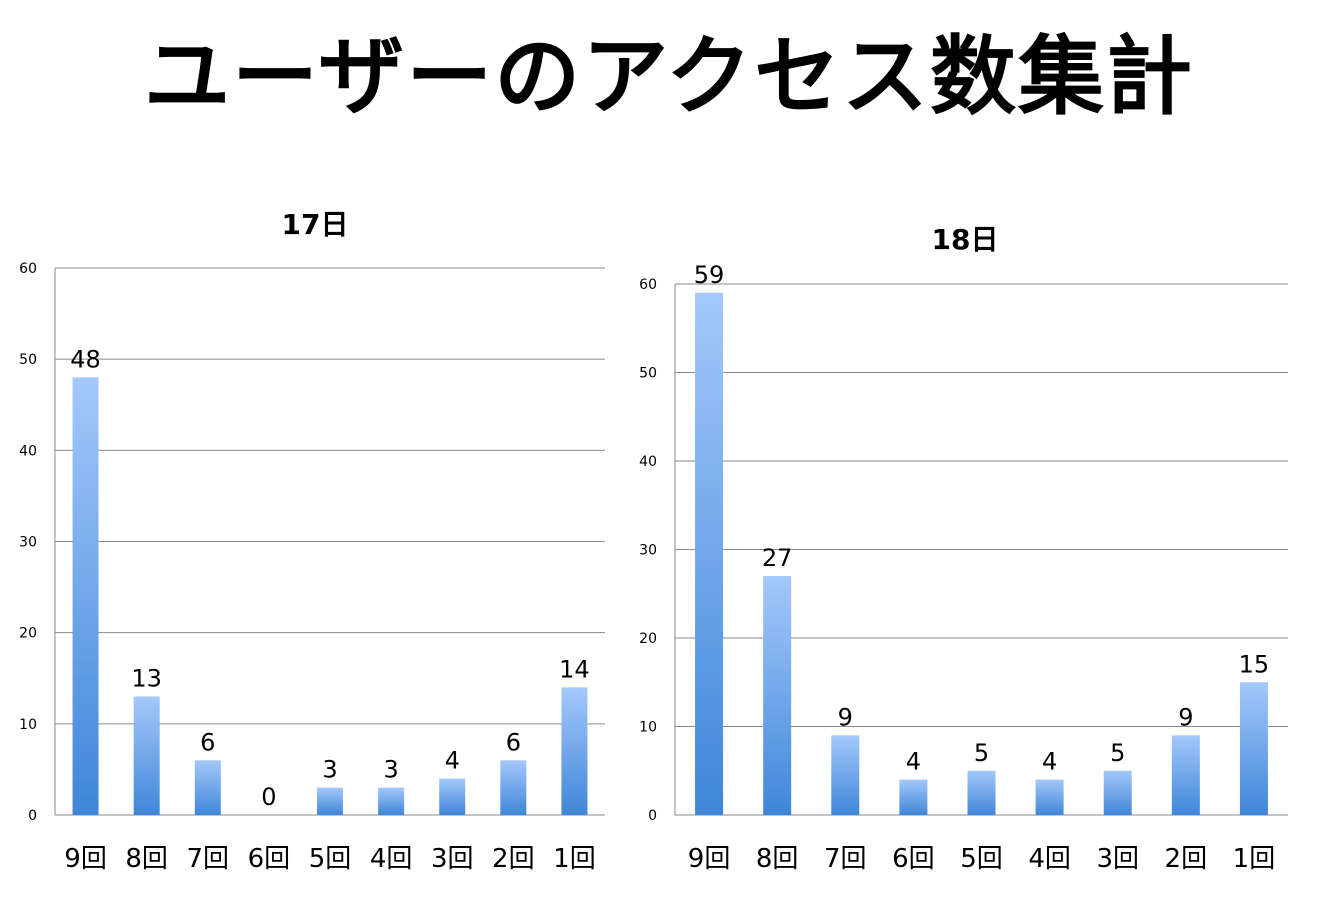 Image resolution: width=1338 pixels, height=897 pixels. Describe the element at coordinates (777, 558) in the screenshot. I see `data-label: 27` at that location.